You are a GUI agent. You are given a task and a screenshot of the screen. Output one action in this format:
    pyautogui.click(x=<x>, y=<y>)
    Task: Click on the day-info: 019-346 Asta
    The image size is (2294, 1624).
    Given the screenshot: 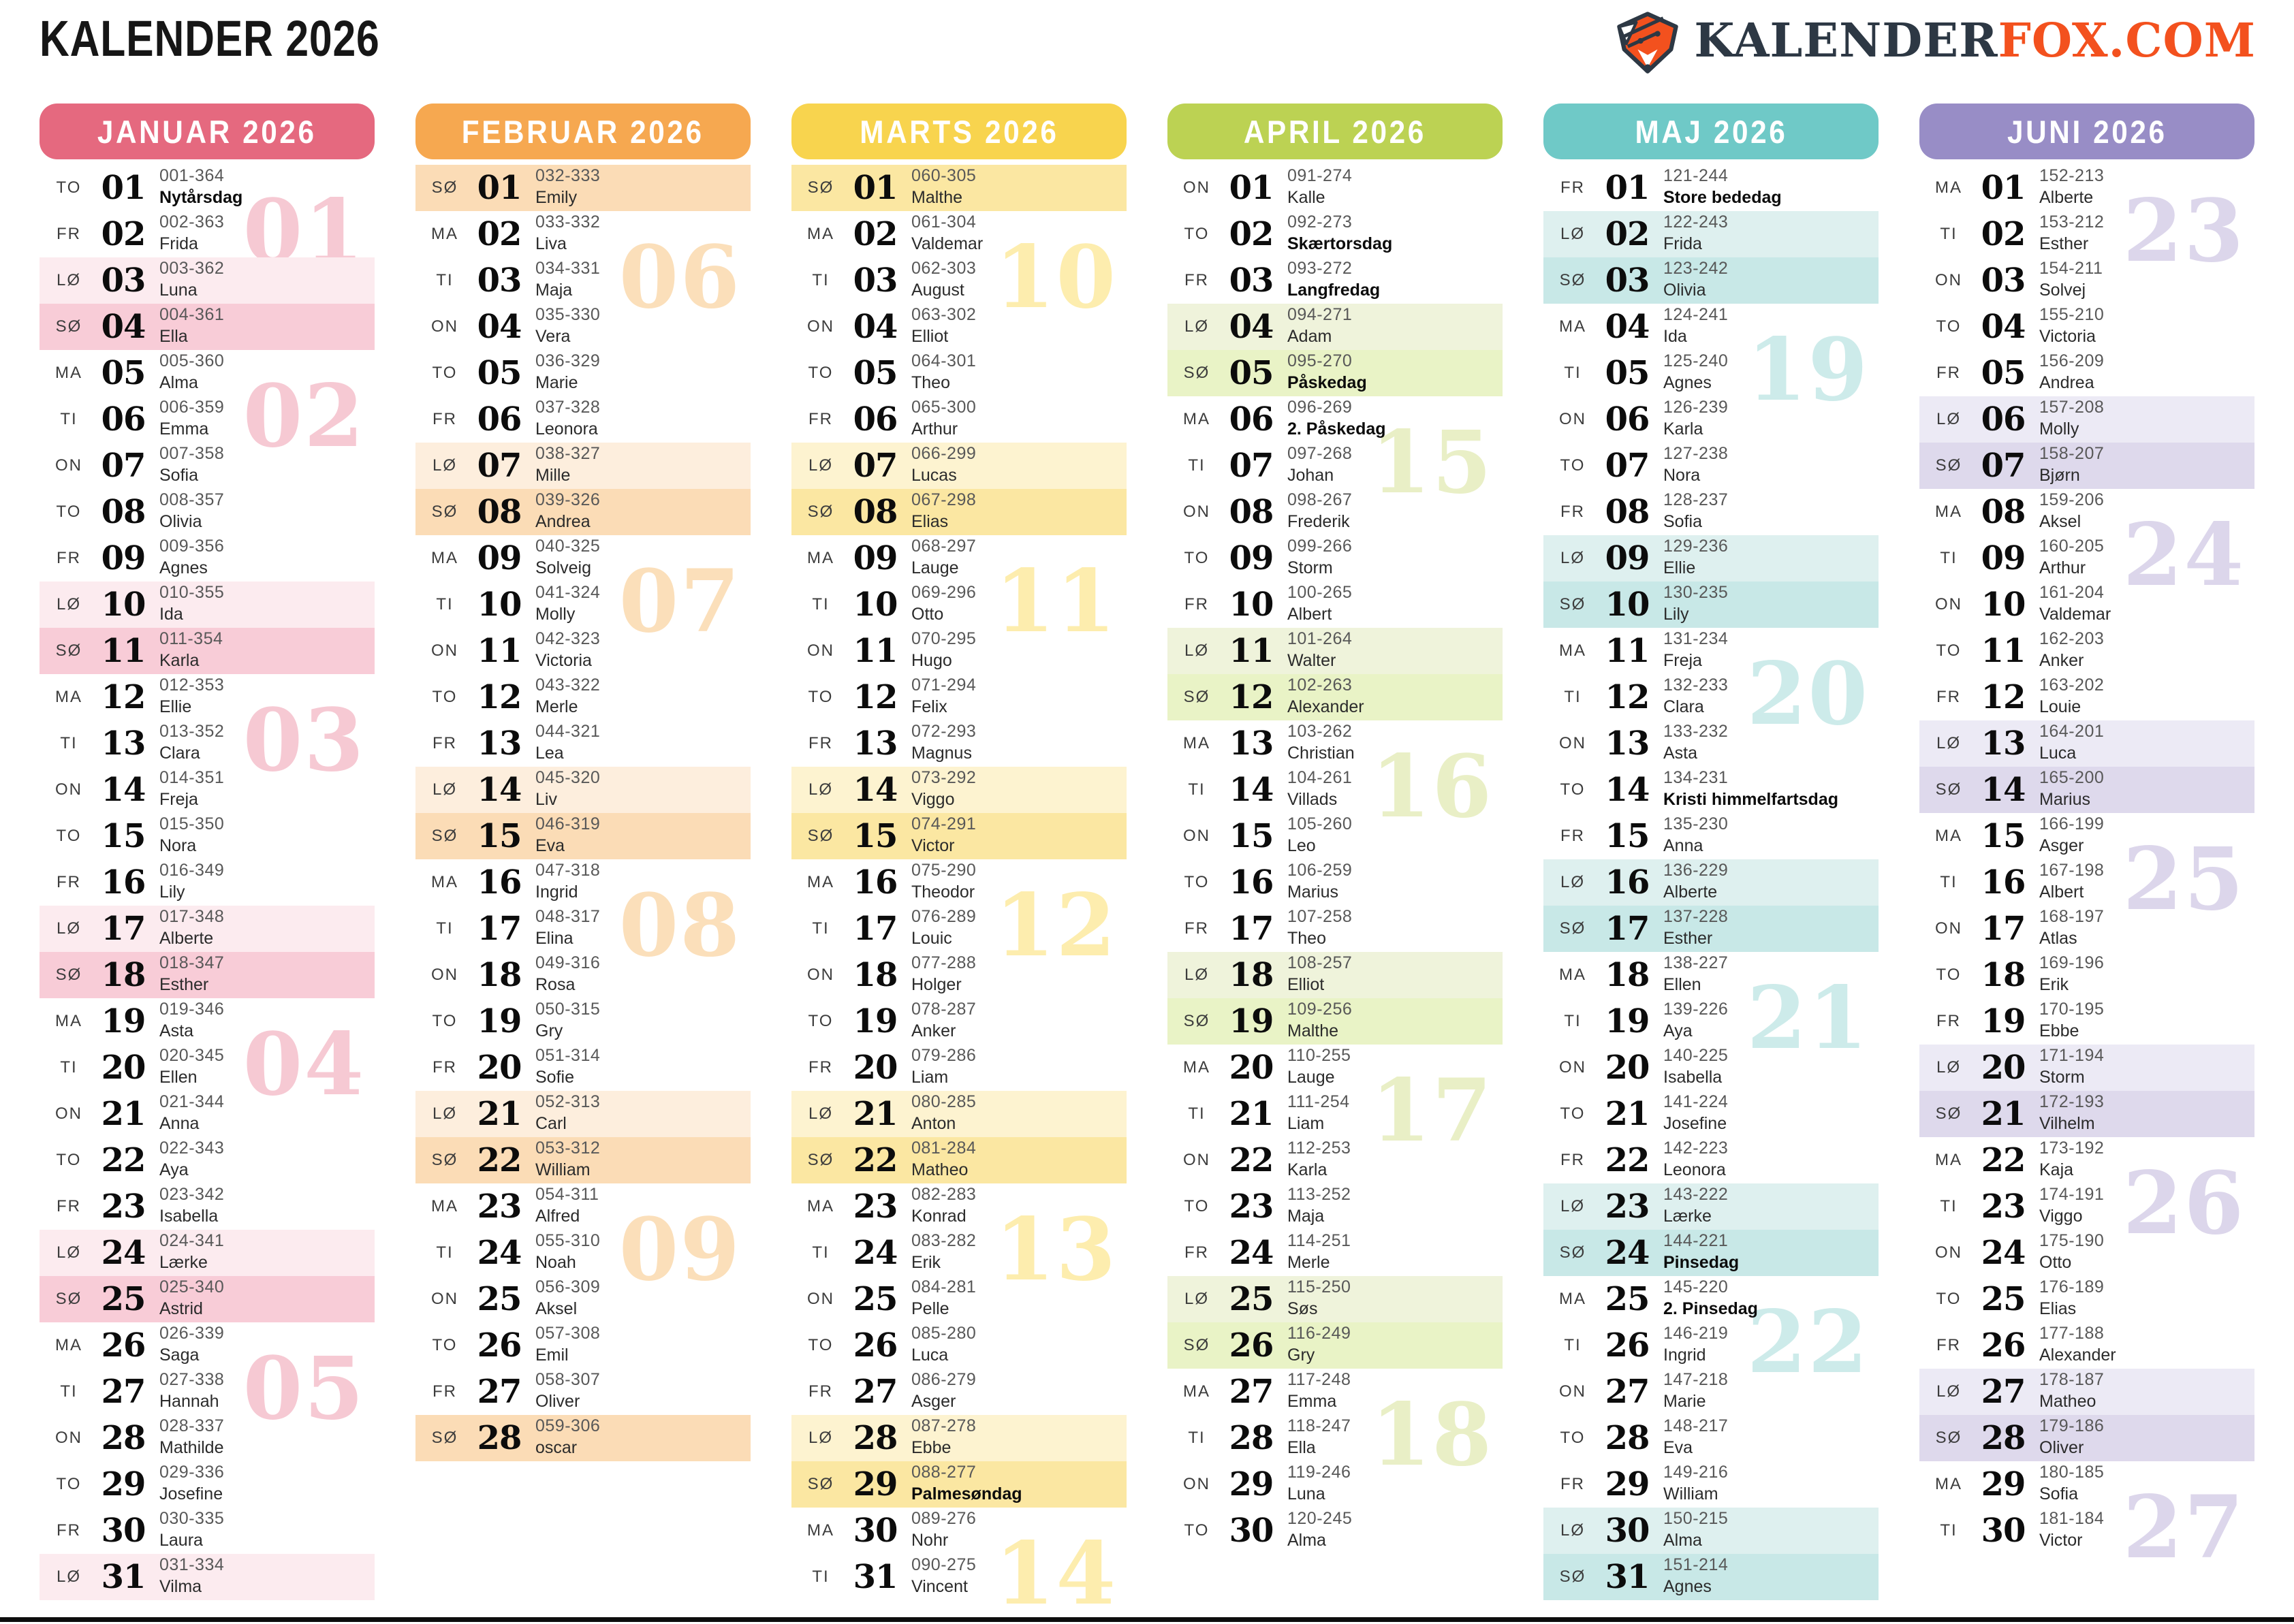 What is the action you would take?
    pyautogui.click(x=191, y=1021)
    